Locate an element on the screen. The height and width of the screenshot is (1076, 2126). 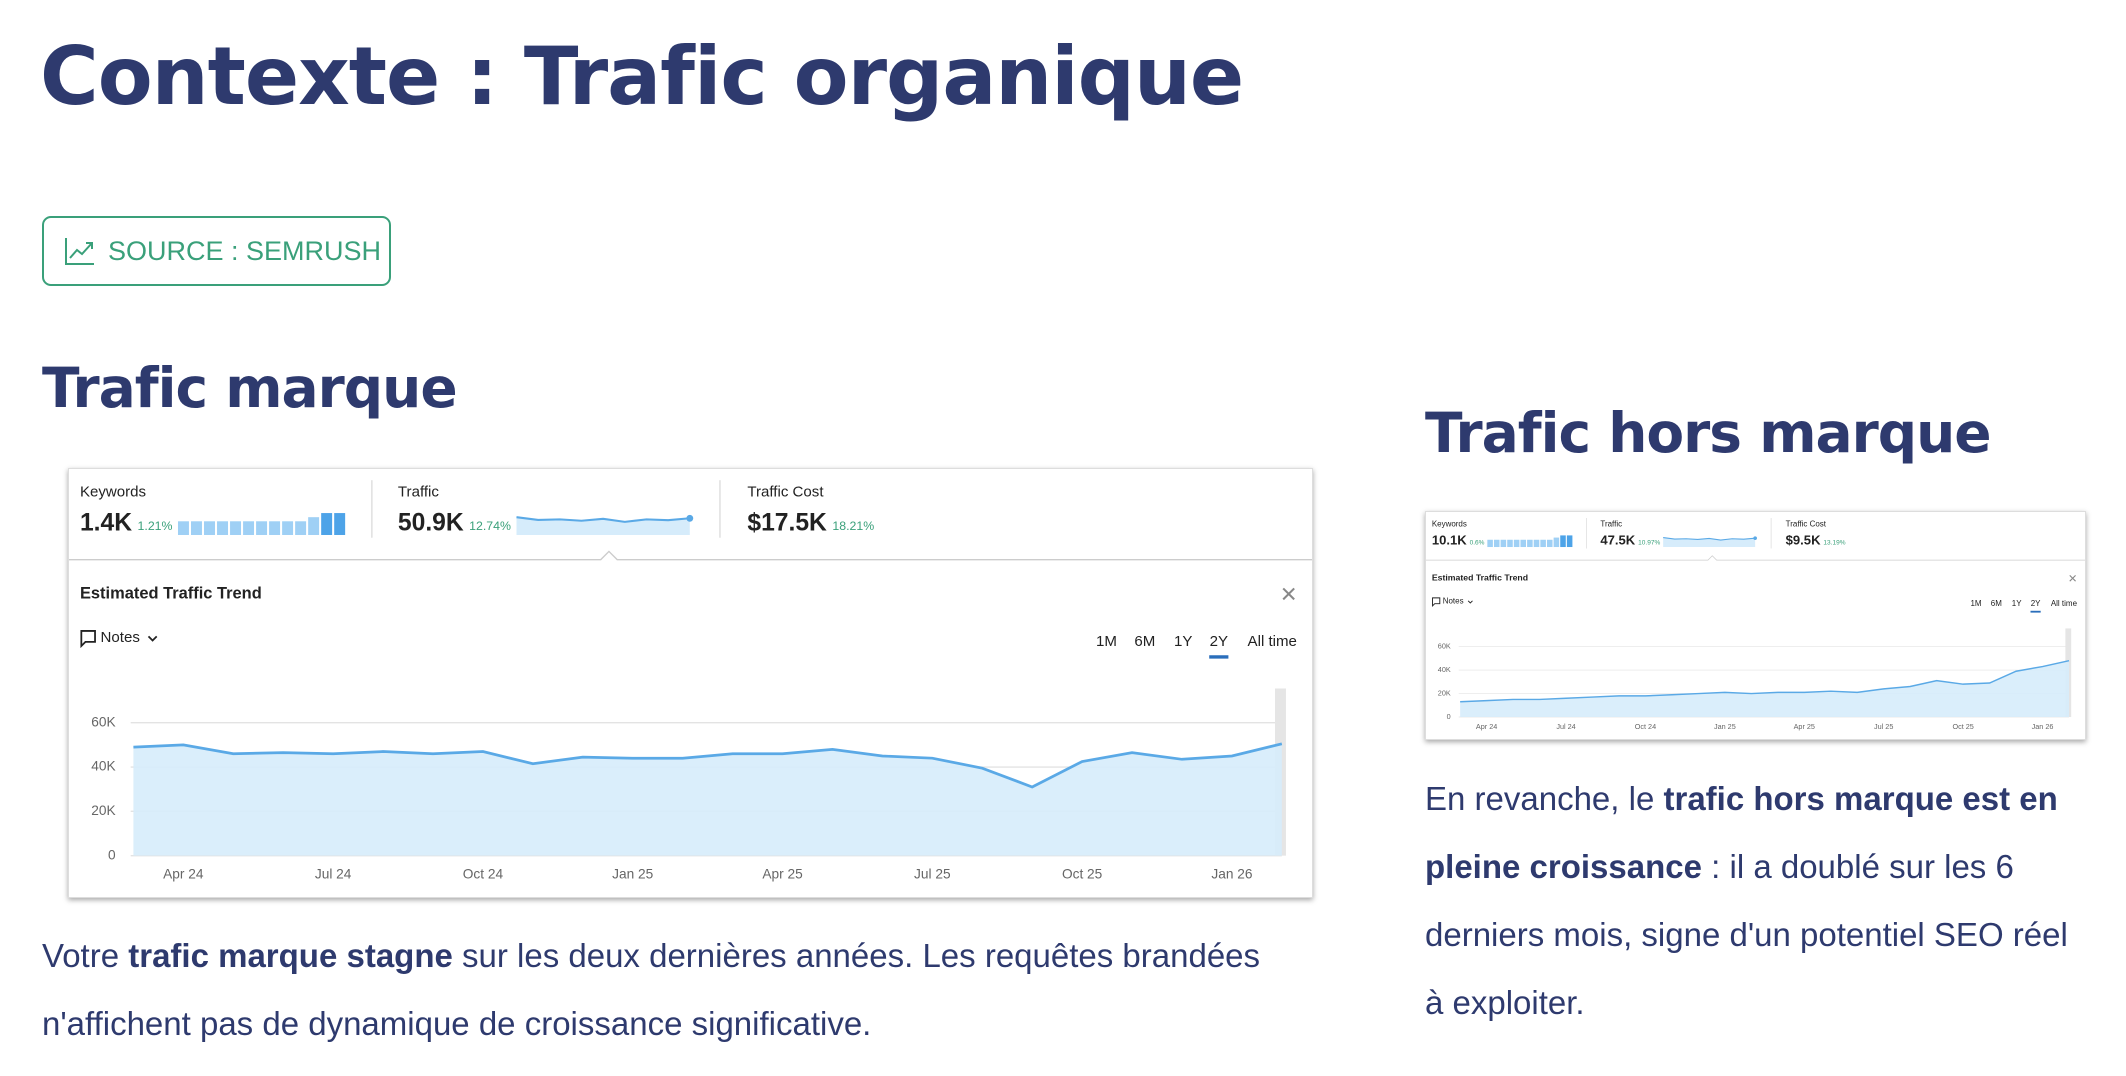
sparkline-area is located at coordinates (603, 526).